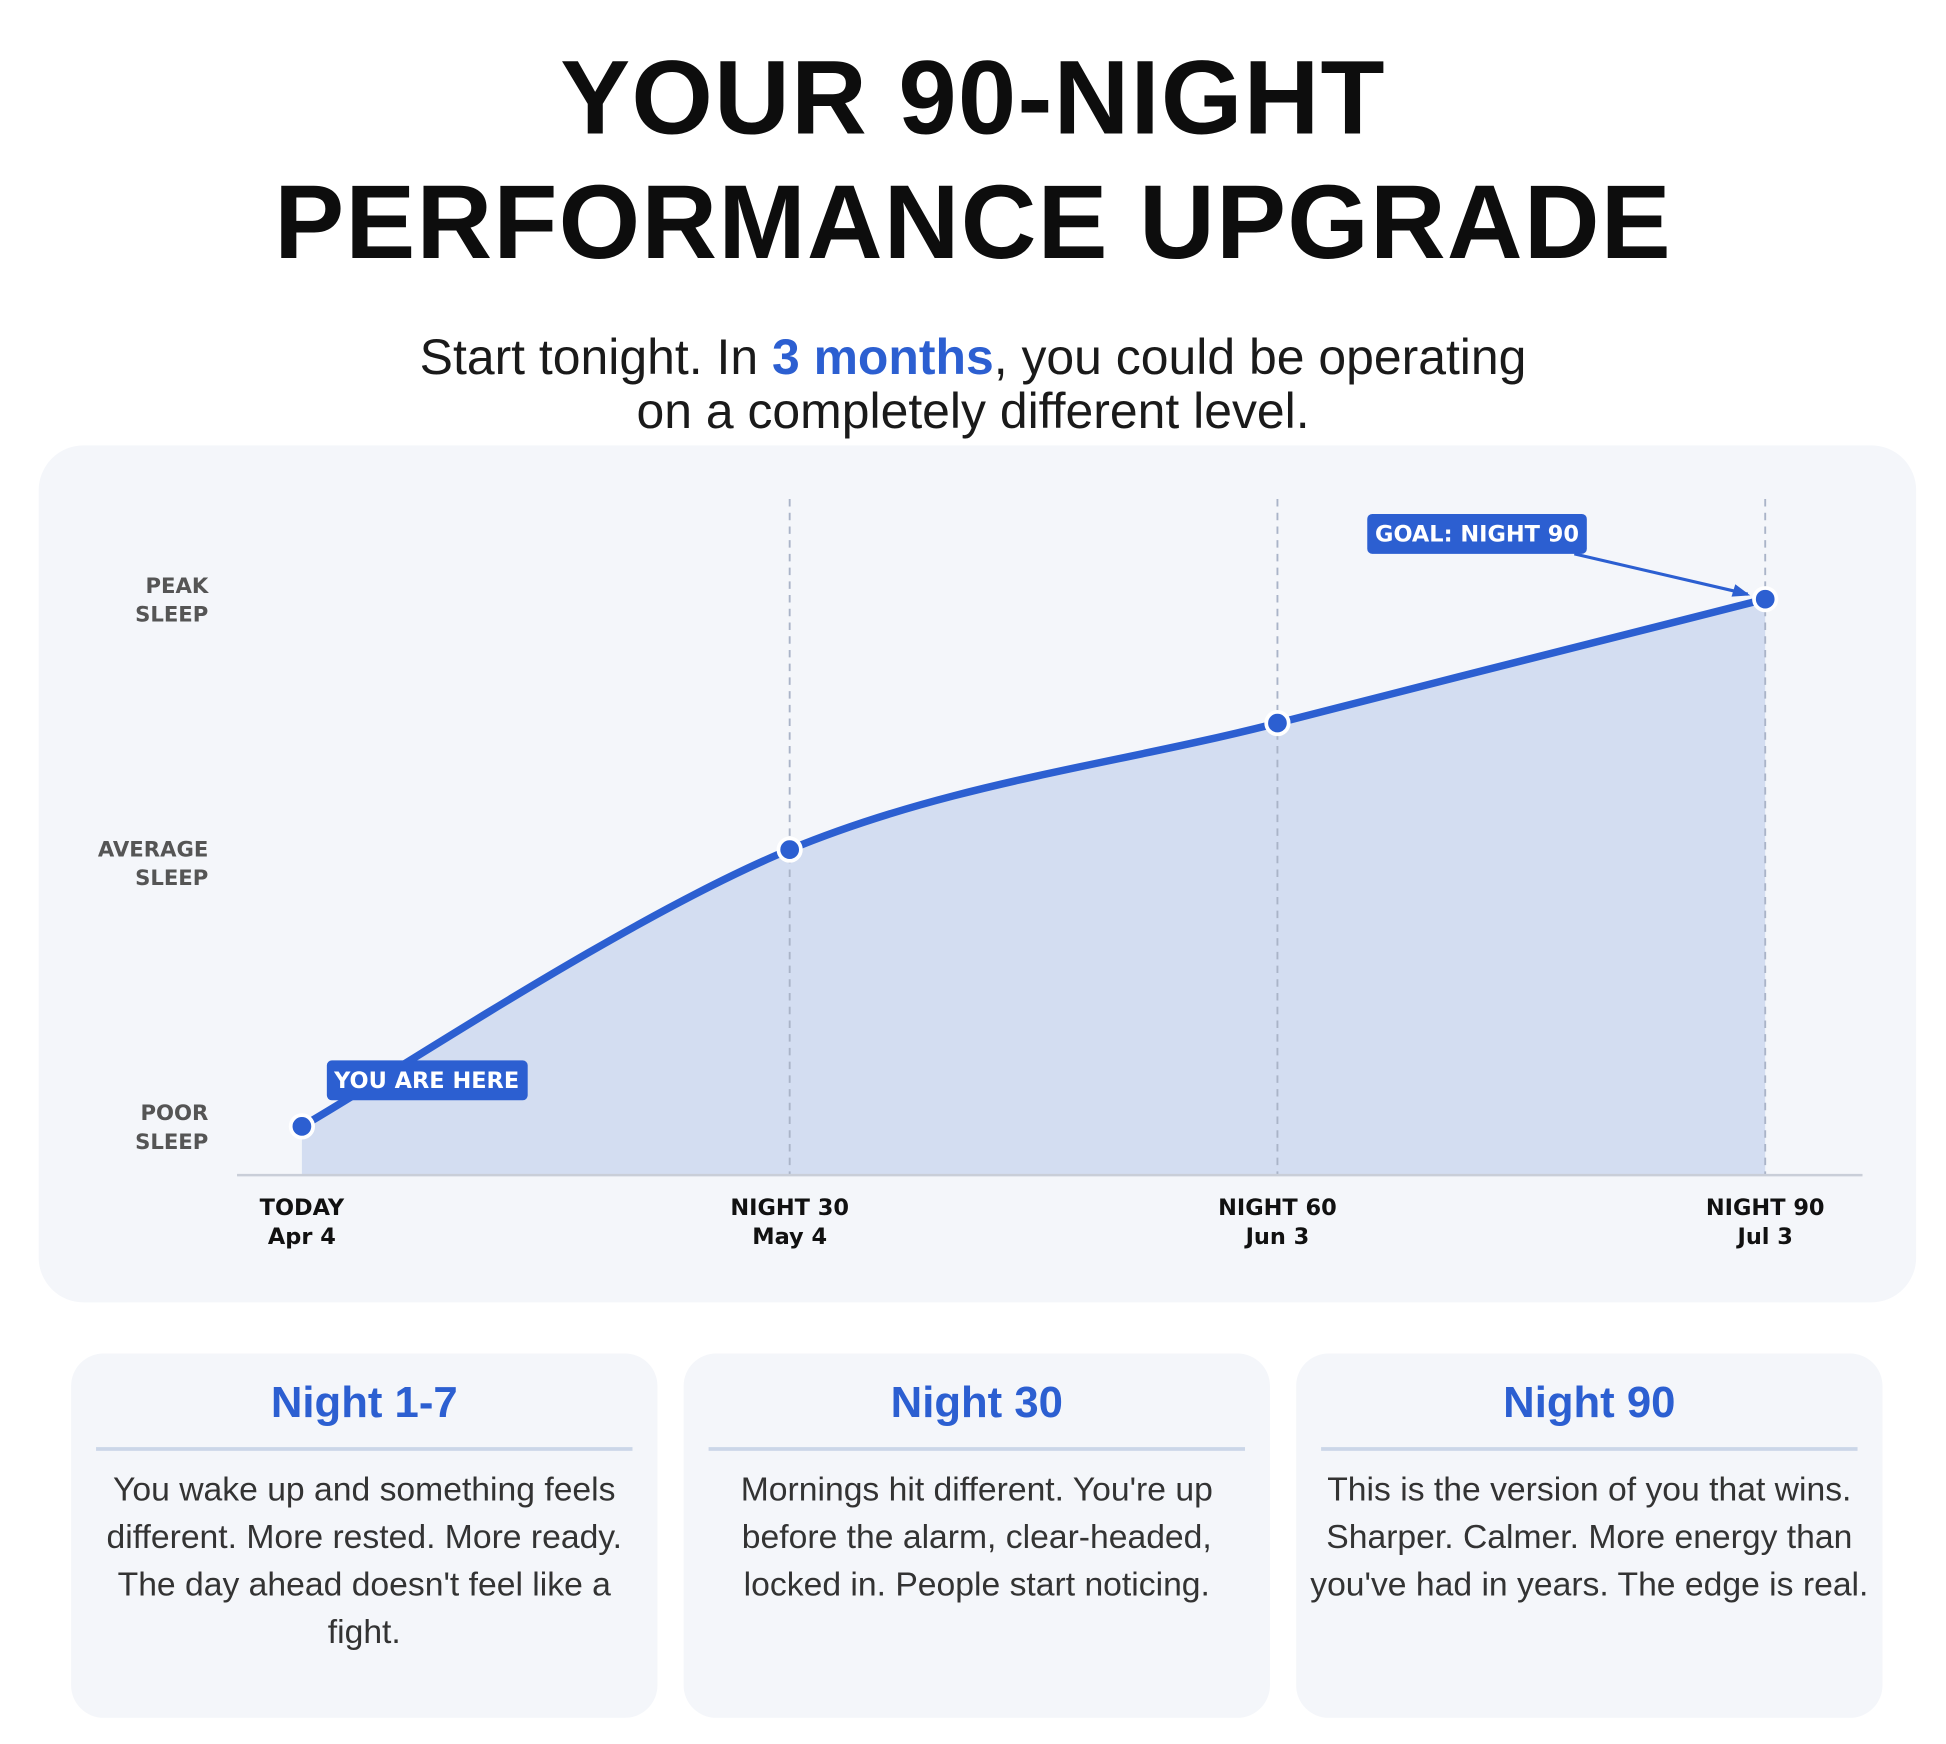 This screenshot has height=1744, width=1946. What do you see at coordinates (153, 849) in the screenshot?
I see `y-tick-label: AVERAGE` at bounding box center [153, 849].